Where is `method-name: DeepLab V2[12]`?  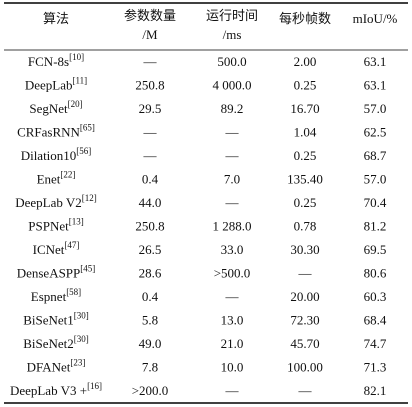
method-name: DeepLab V2[12] is located at coordinates (56, 201).